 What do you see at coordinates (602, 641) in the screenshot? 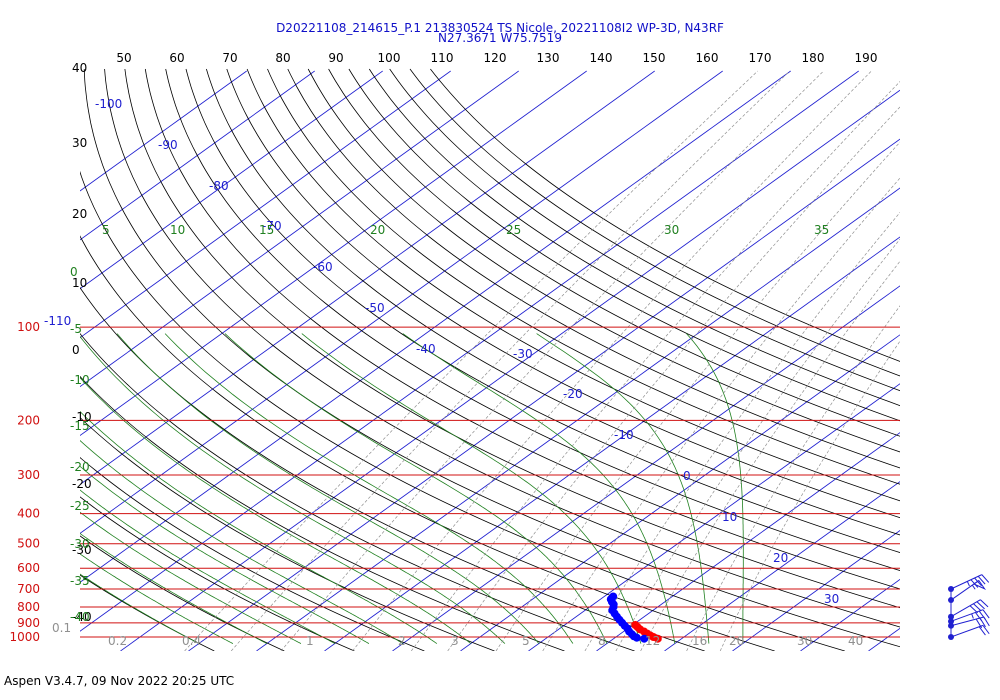
I see `mixing-ratio-label: 8` at bounding box center [602, 641].